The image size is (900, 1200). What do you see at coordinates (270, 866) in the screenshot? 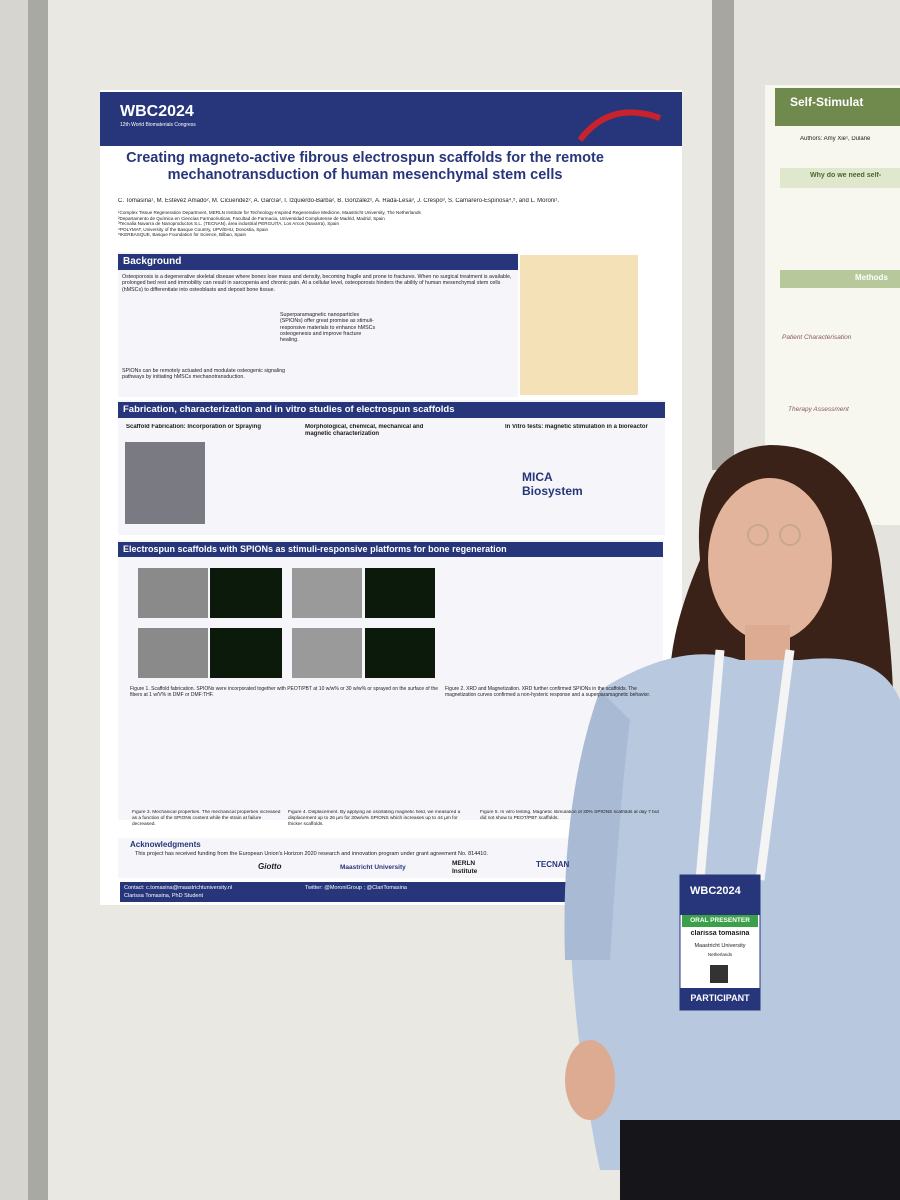
I see `partner-logo: Giotto` at bounding box center [270, 866].